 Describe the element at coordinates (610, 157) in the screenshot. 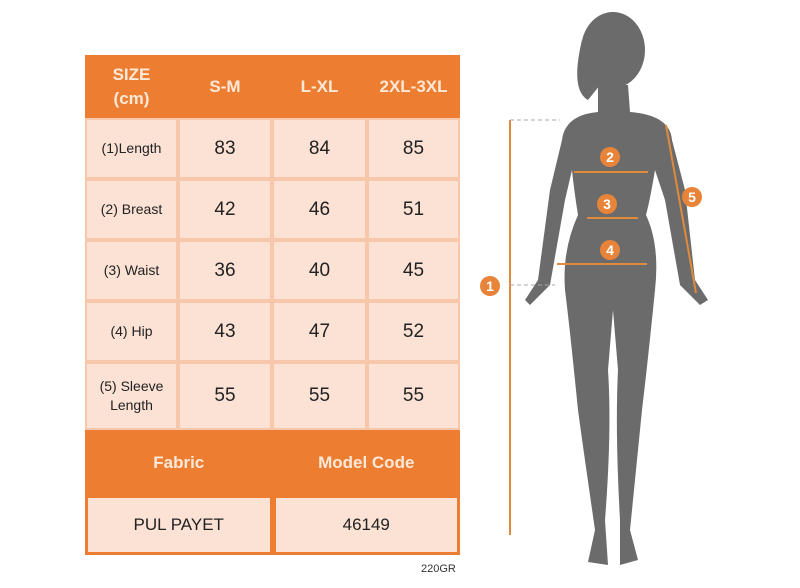

I see `marker-2: 2` at that location.